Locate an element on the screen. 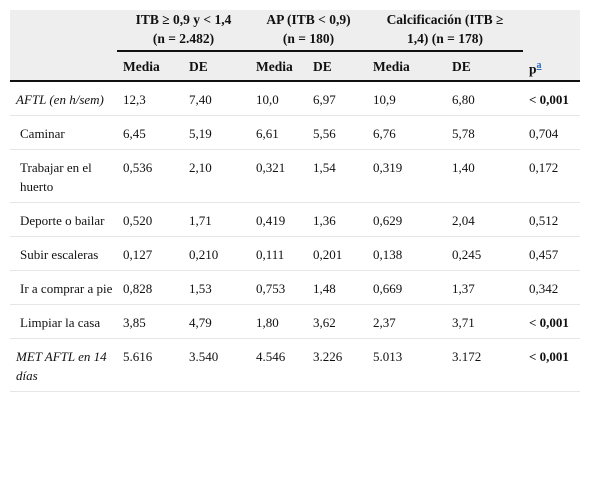 This screenshot has height=485, width=590. value-cell: 6,80 is located at coordinates (485, 98).